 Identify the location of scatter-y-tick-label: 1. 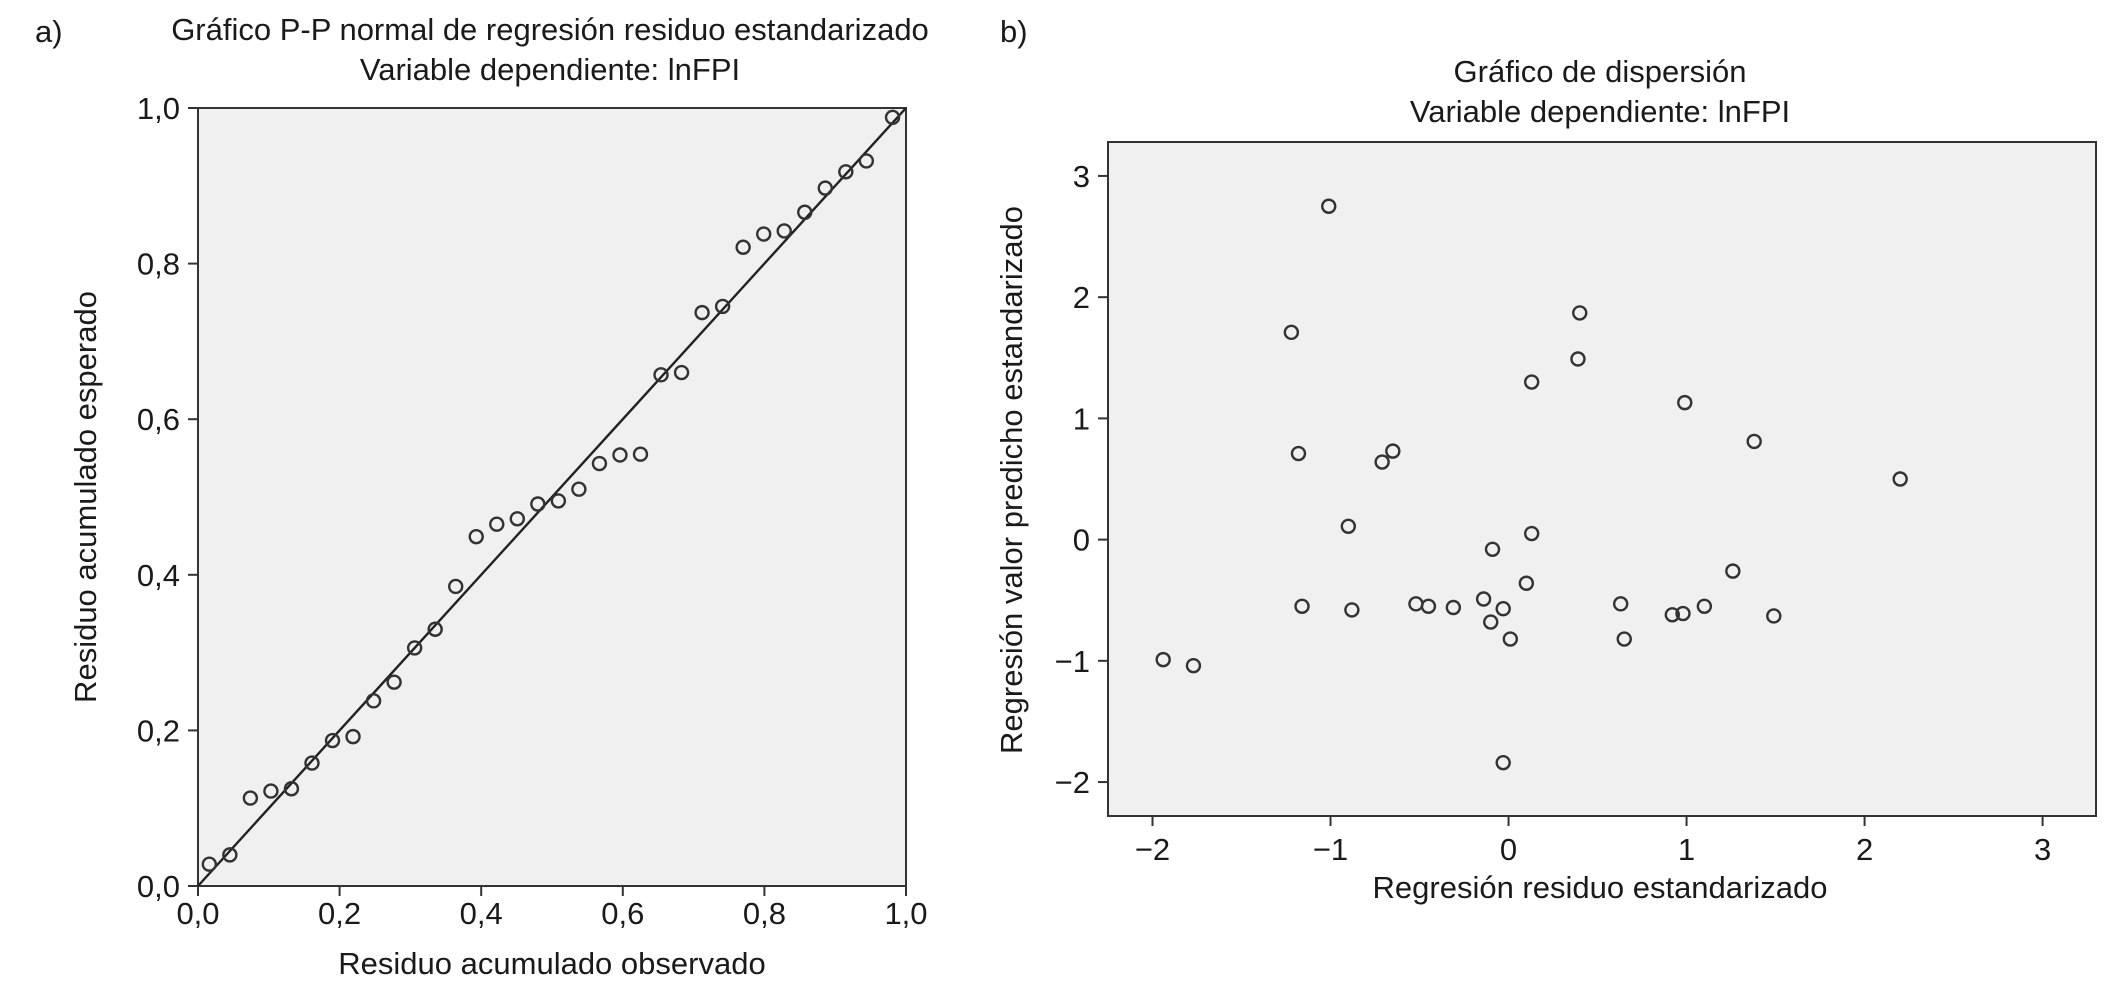
(1081, 418).